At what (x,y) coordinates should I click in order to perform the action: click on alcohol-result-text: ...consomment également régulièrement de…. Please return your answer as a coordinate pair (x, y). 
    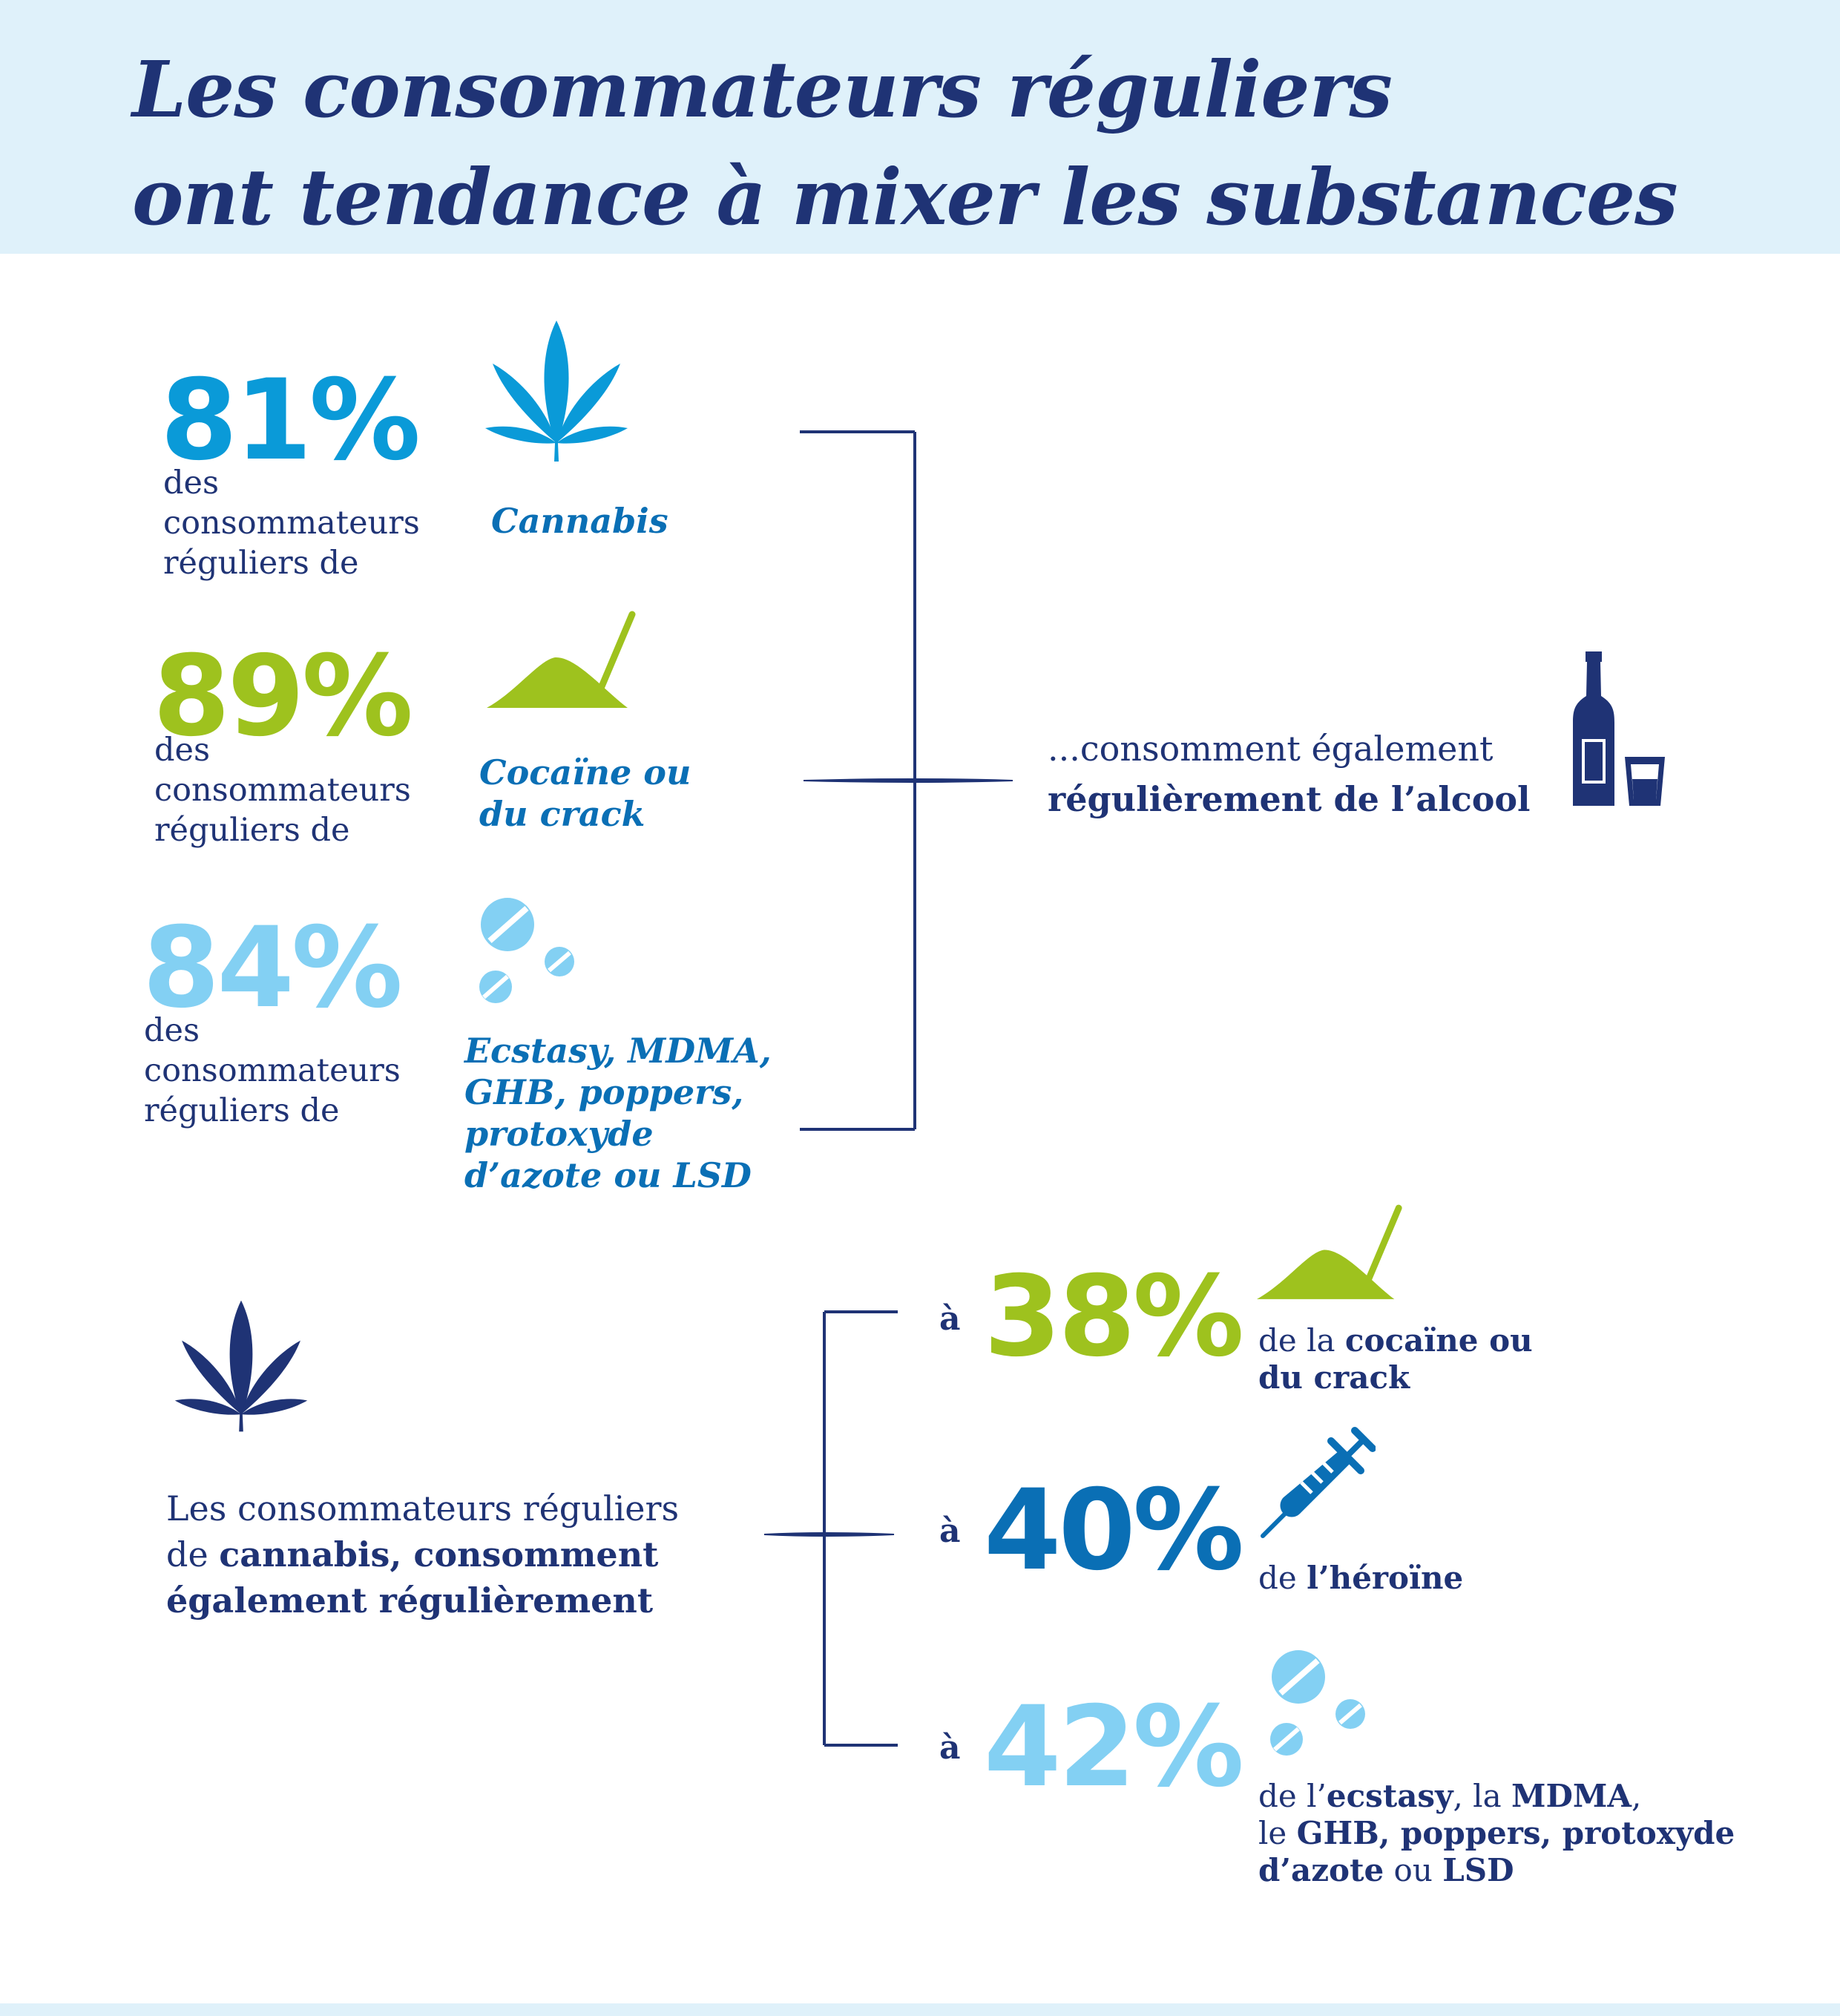
    Looking at the image, I should click on (1289, 774).